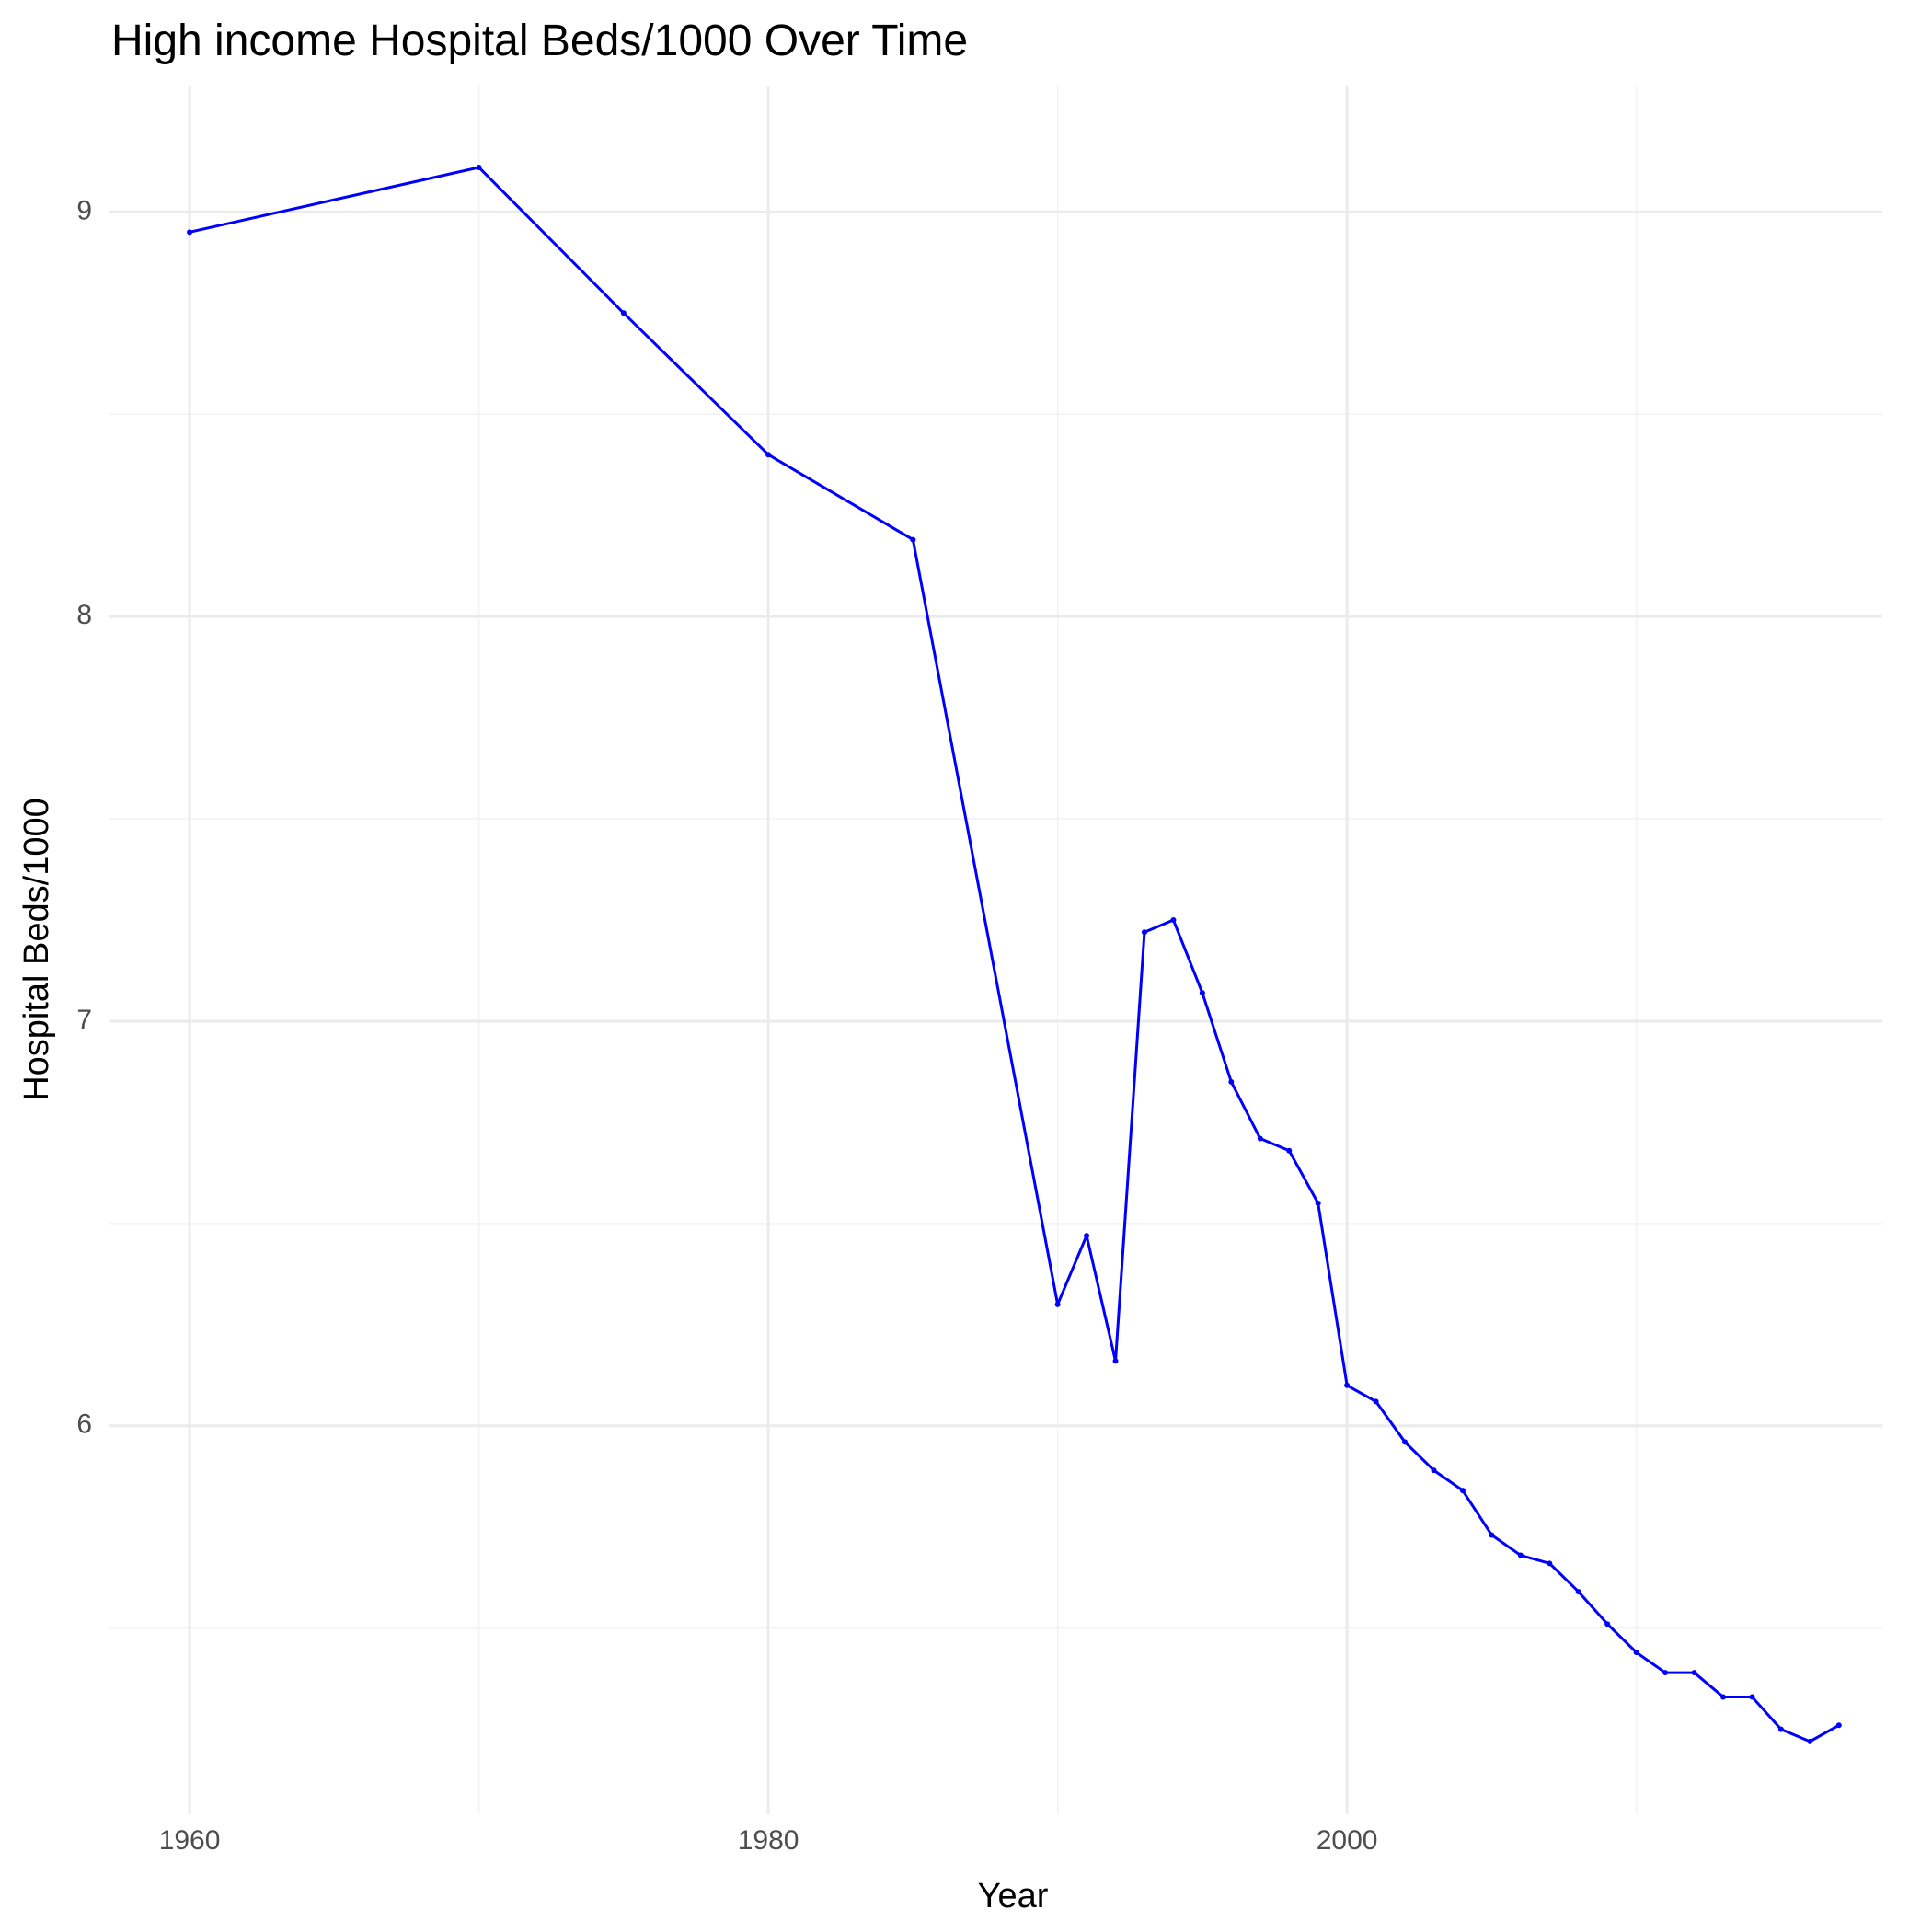 Image resolution: width=1932 pixels, height=1932 pixels. Describe the element at coordinates (768, 1840) in the screenshot. I see `x-tick-label: 1980` at that location.